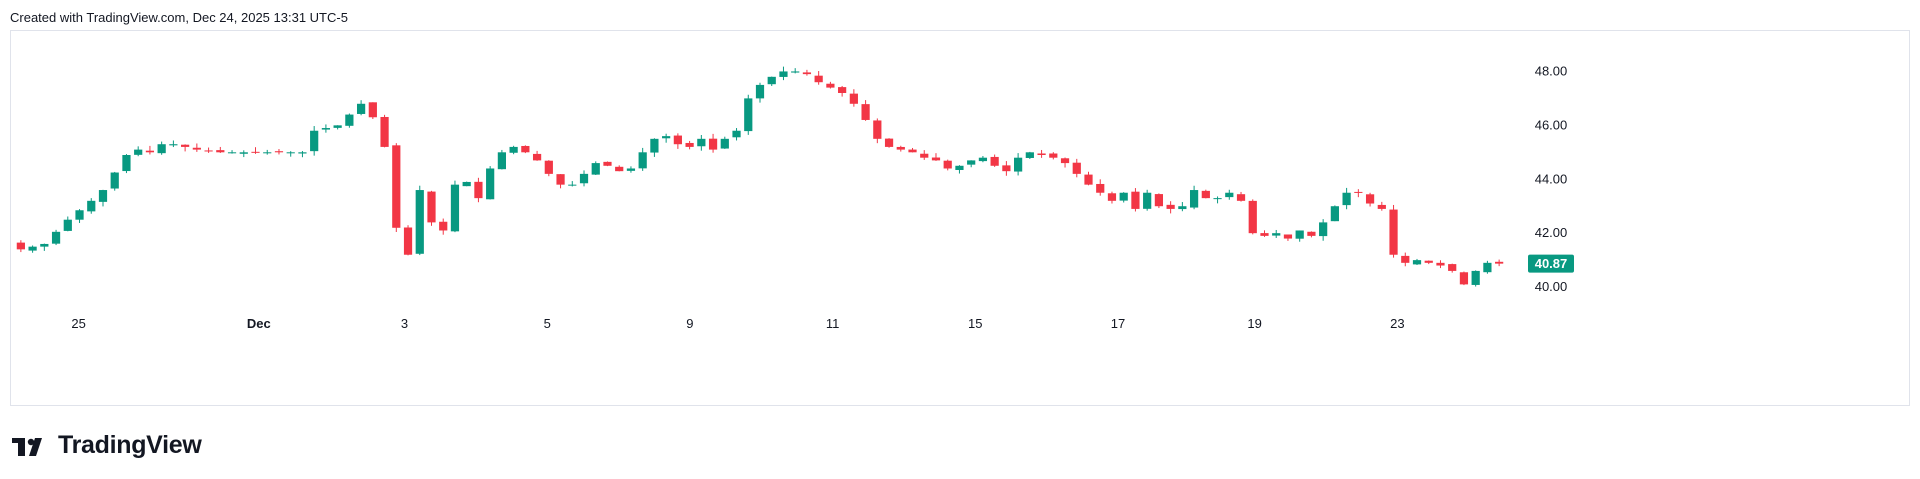 Image resolution: width=1920 pixels, height=479 pixels. Describe the element at coordinates (737, 323) in the screenshot. I see `time-axis: 25 Dec 3 5 9 11 15 17 19 23` at that location.